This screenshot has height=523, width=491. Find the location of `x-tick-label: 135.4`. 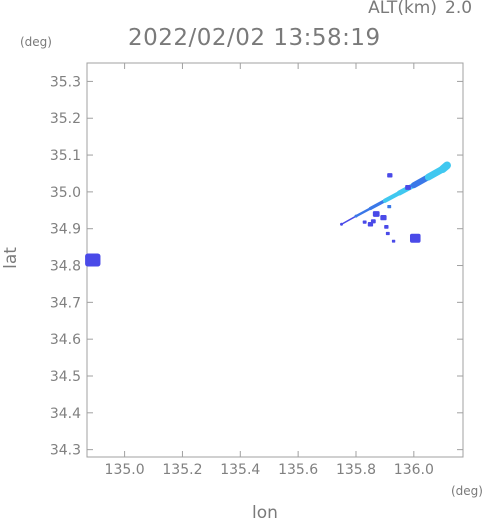

x-tick-label: 135.4 is located at coordinates (240, 470).